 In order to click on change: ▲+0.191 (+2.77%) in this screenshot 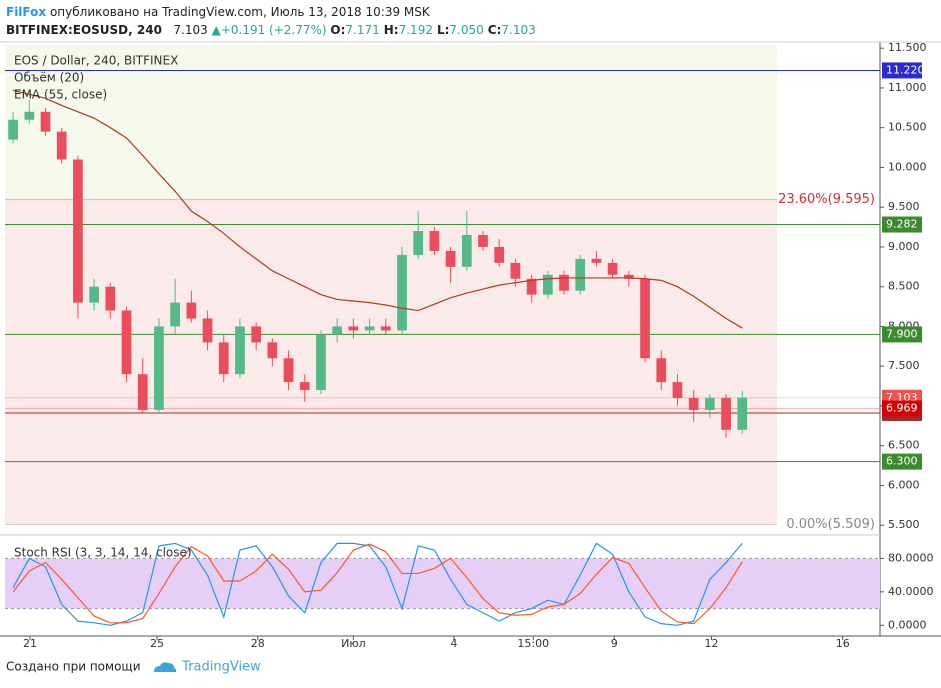, I will do `click(269, 30)`.